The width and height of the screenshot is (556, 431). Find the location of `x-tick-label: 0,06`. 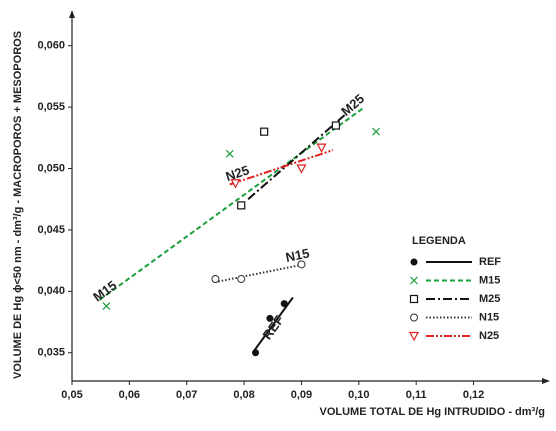

x-tick-label: 0,06 is located at coordinates (129, 395).